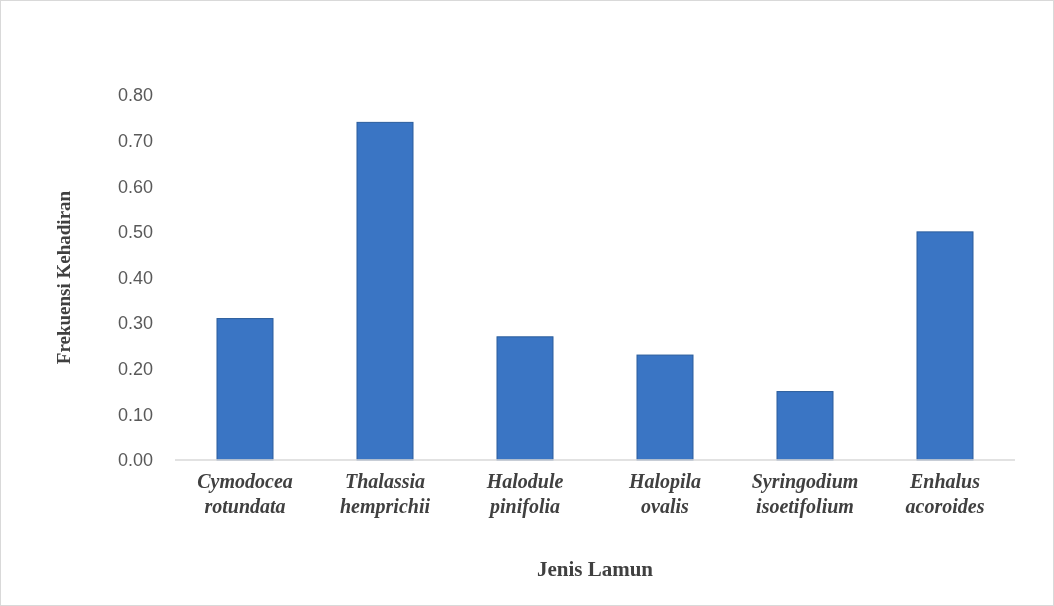 The image size is (1054, 606). Describe the element at coordinates (524, 494) in the screenshot. I see `x-tick-label: Halodule pinifolia` at that location.